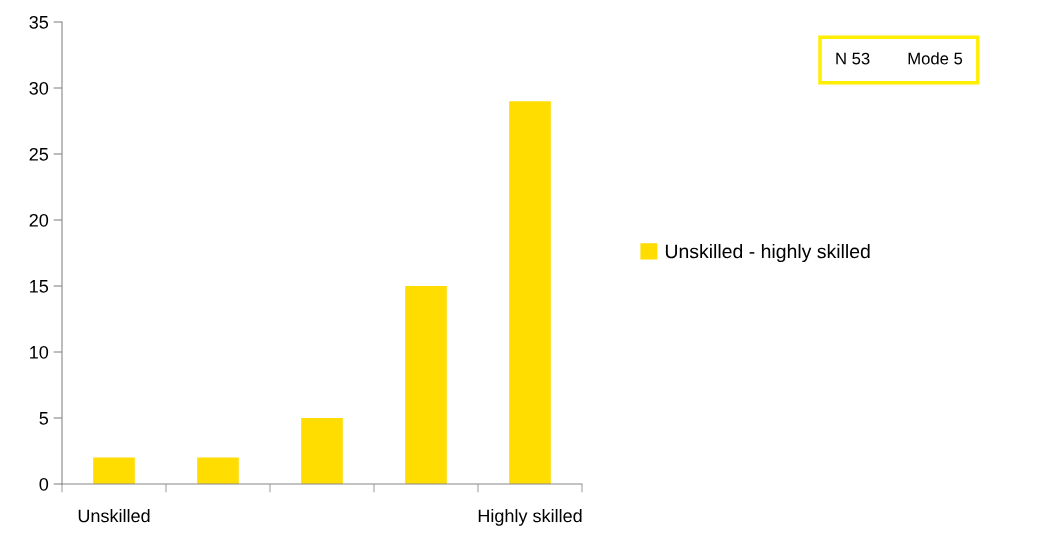  I want to click on y-tick-label: 10, so click(39, 352).